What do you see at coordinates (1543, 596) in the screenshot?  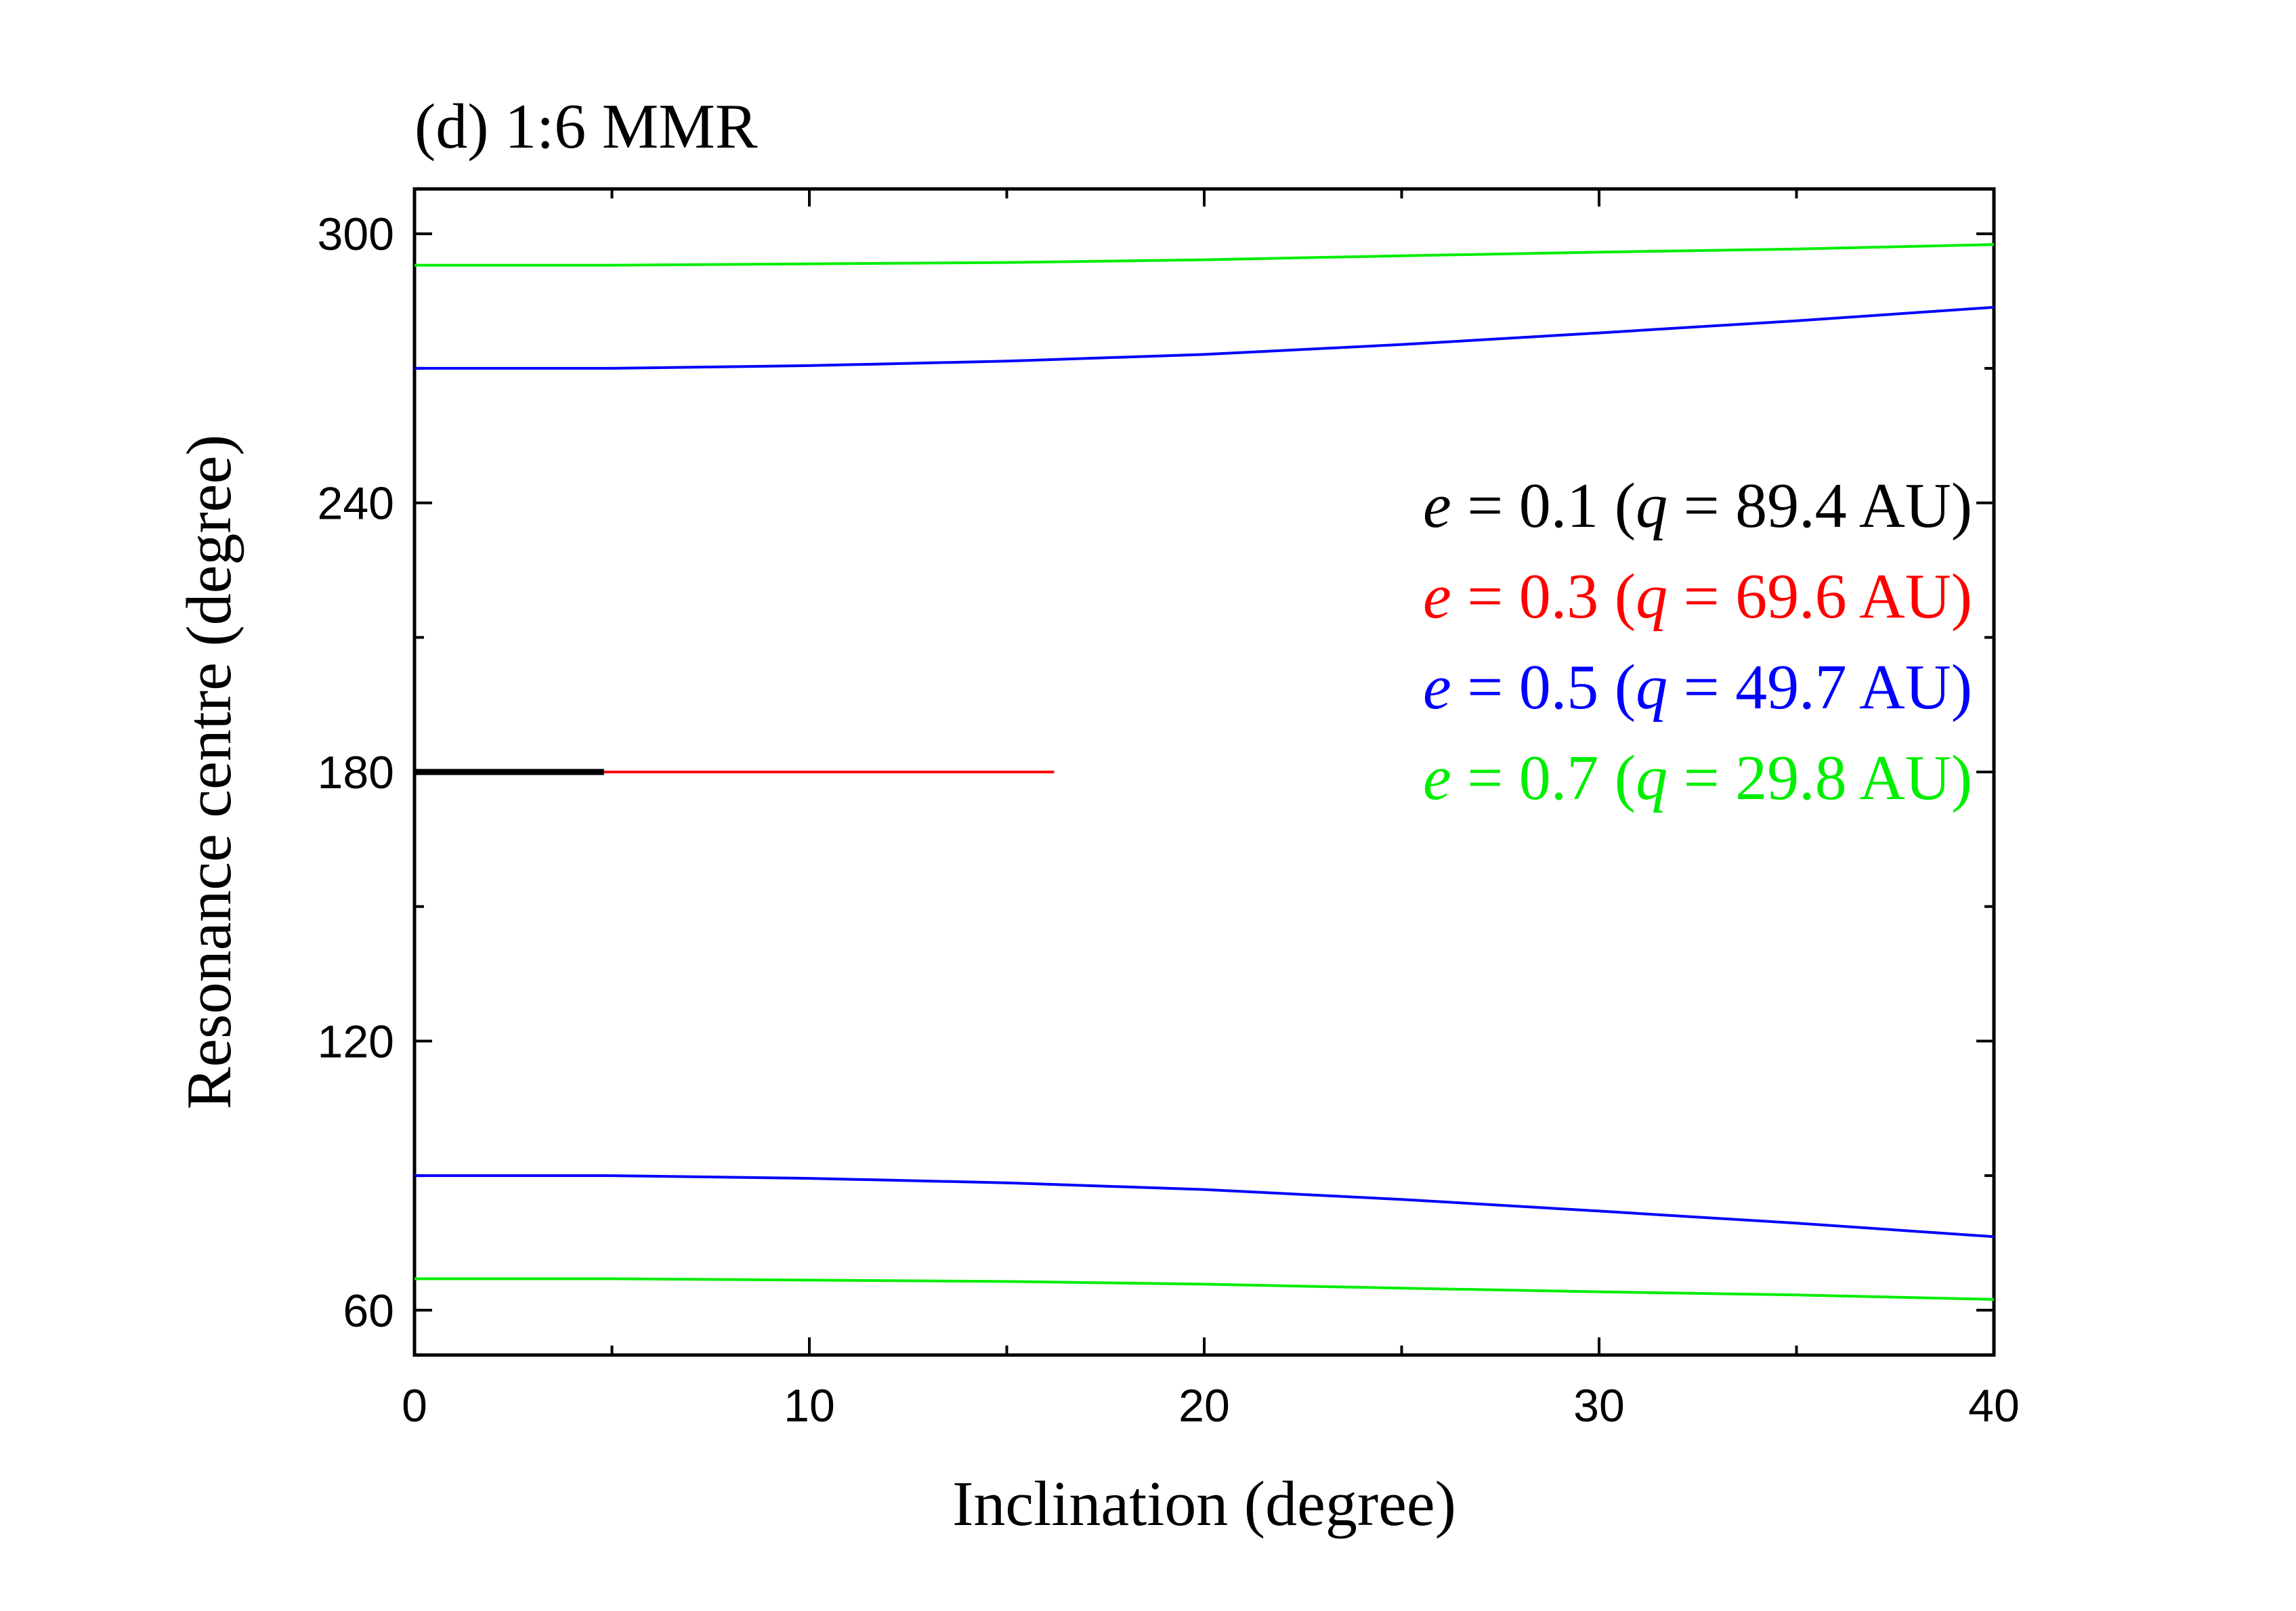 I see `legend-e-val: = 0.3 (` at bounding box center [1543, 596].